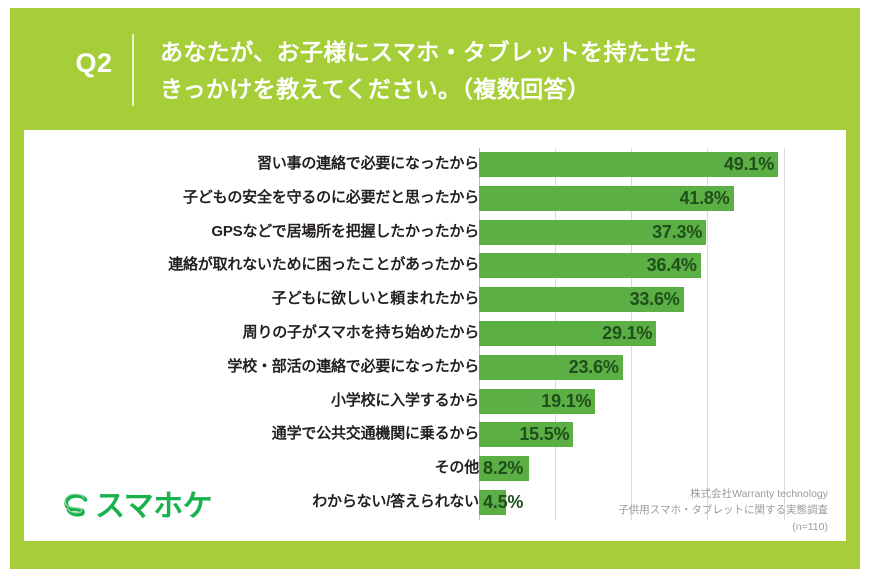  What do you see at coordinates (345, 231) in the screenshot?
I see `bar-category-label: GPSなどで居場所を把握したかったから` at bounding box center [345, 231].